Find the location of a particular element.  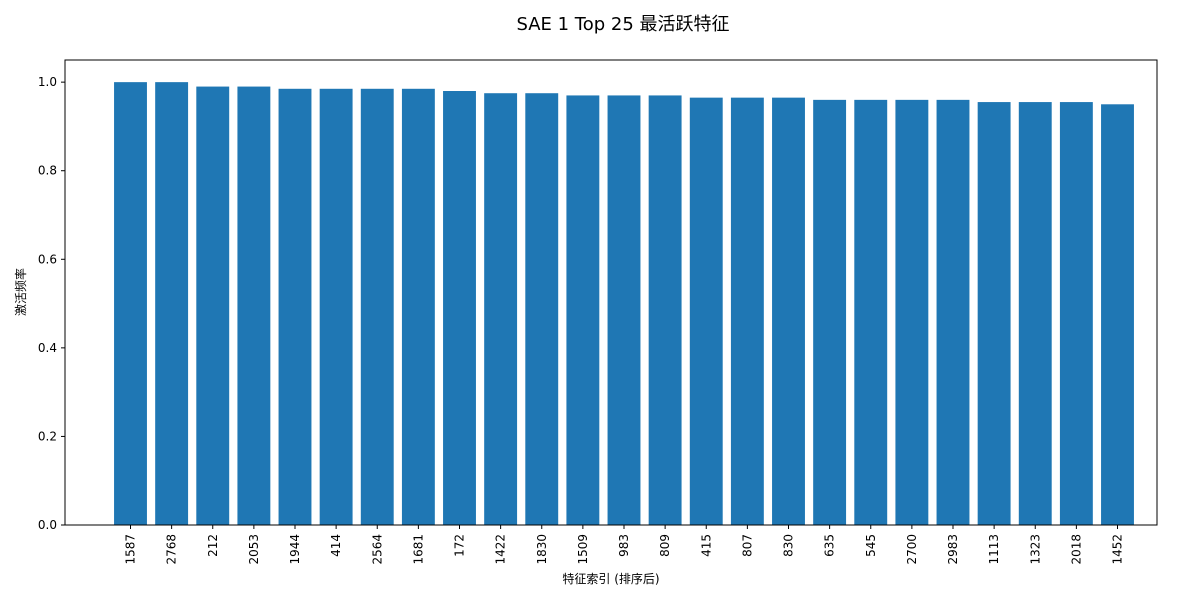

y-tick-label: 0.2 is located at coordinates (47, 436).